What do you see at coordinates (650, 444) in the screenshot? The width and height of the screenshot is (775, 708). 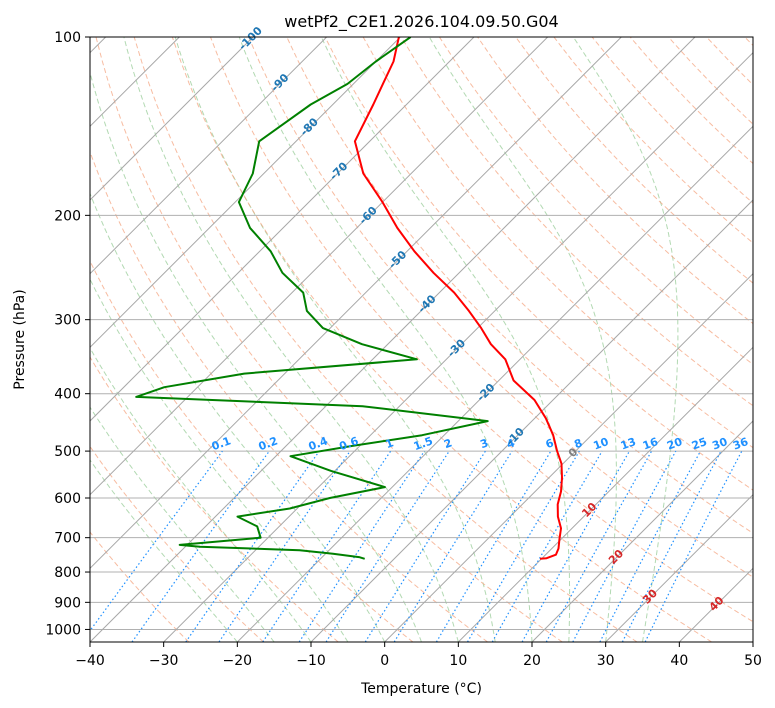 I see `mixing-ratio-label: 16` at bounding box center [650, 444].